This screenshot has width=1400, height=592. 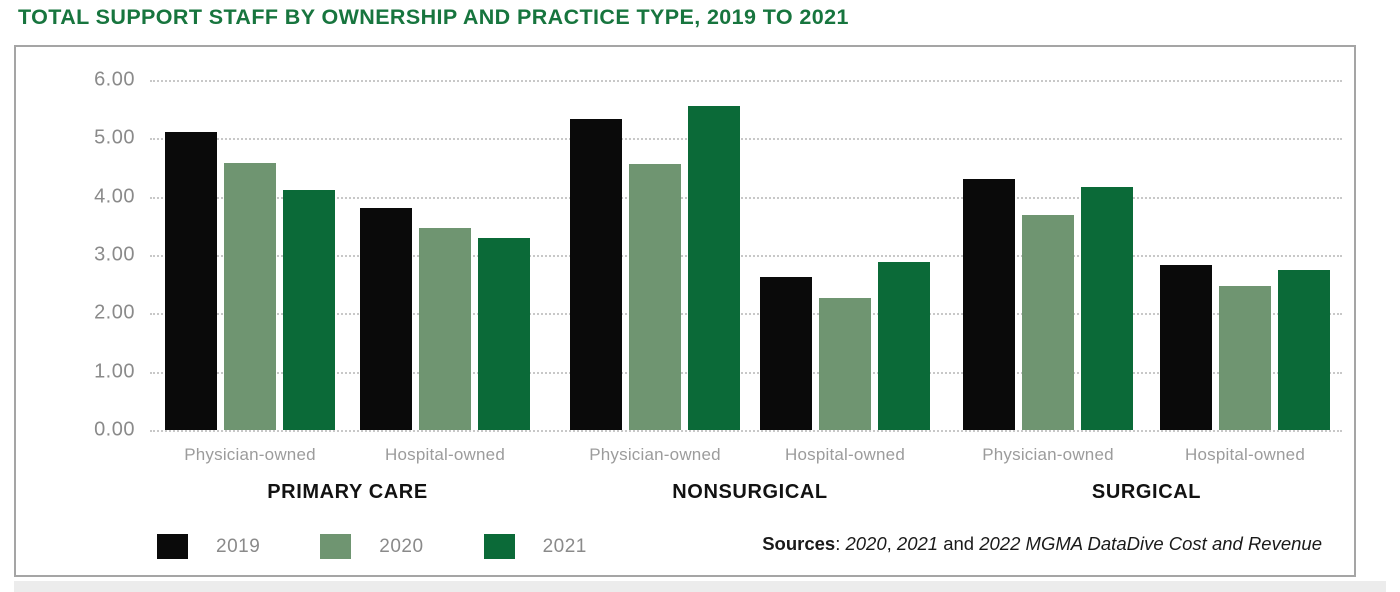 I want to click on legend-label: 2020, so click(x=401, y=546).